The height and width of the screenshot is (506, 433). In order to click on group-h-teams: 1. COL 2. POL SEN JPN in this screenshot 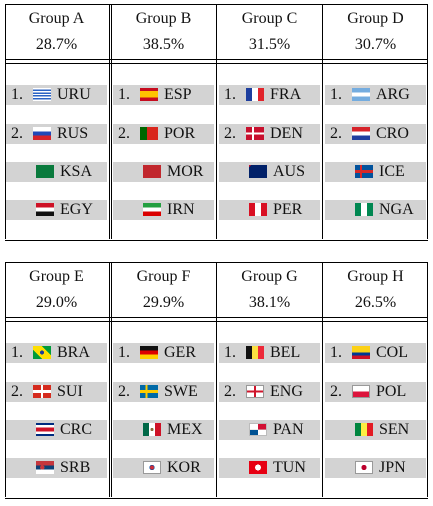, I will do `click(375, 410)`.